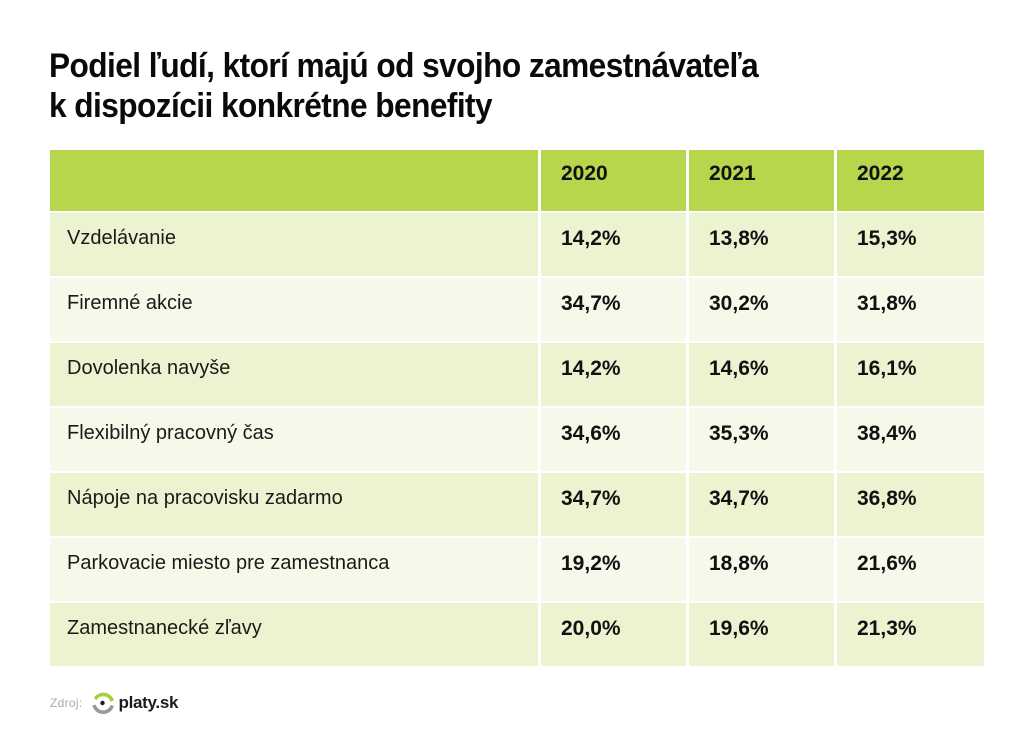 The image size is (1024, 742). I want to click on platy-logo-icon, so click(103, 703).